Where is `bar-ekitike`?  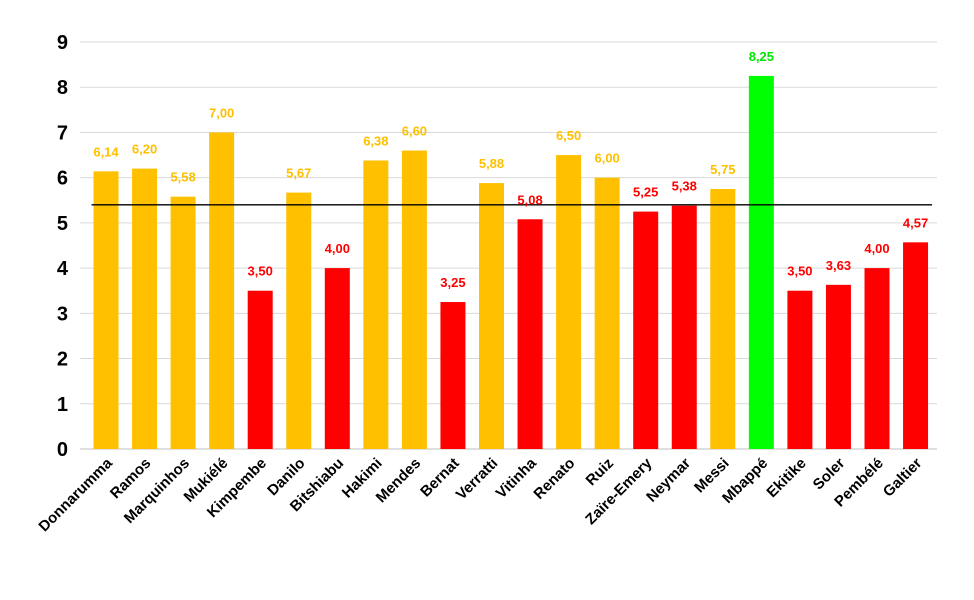
bar-ekitike is located at coordinates (800, 369).